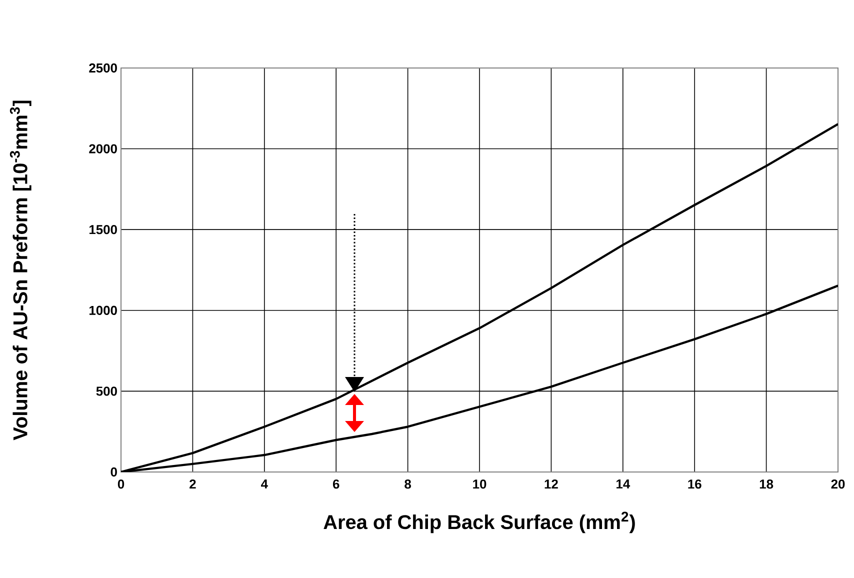  Describe the element at coordinates (103, 68) in the screenshot. I see `y-tick-label: 2500` at that location.